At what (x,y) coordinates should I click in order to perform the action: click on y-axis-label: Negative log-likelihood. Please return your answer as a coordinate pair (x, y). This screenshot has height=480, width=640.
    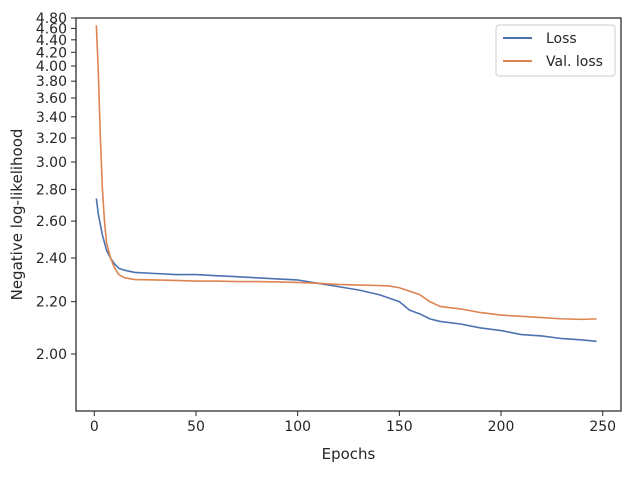
    Looking at the image, I should click on (17, 215).